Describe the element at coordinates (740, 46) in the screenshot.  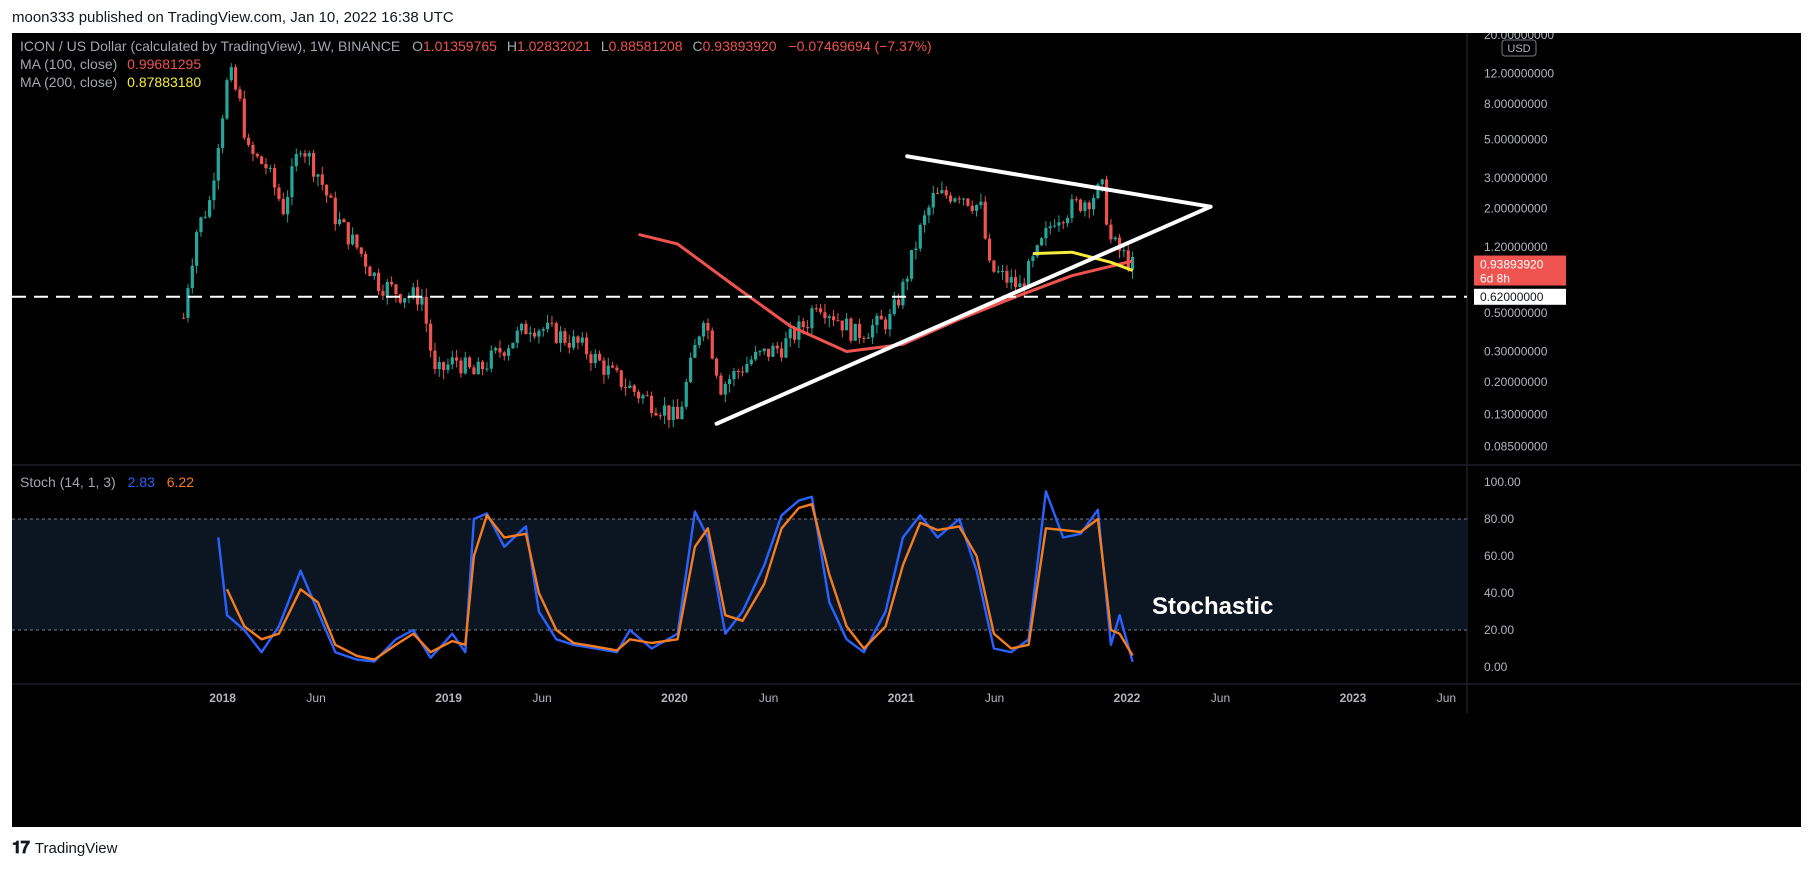
I see `ohlc-close-value: 0.93893920` at that location.